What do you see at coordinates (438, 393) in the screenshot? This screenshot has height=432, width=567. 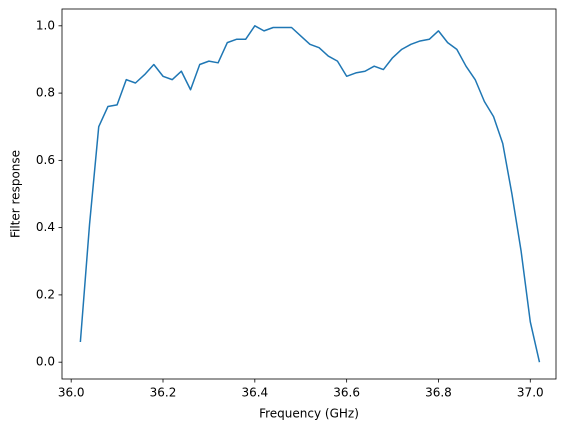 I see `x-tick-label: 36.8` at bounding box center [438, 393].